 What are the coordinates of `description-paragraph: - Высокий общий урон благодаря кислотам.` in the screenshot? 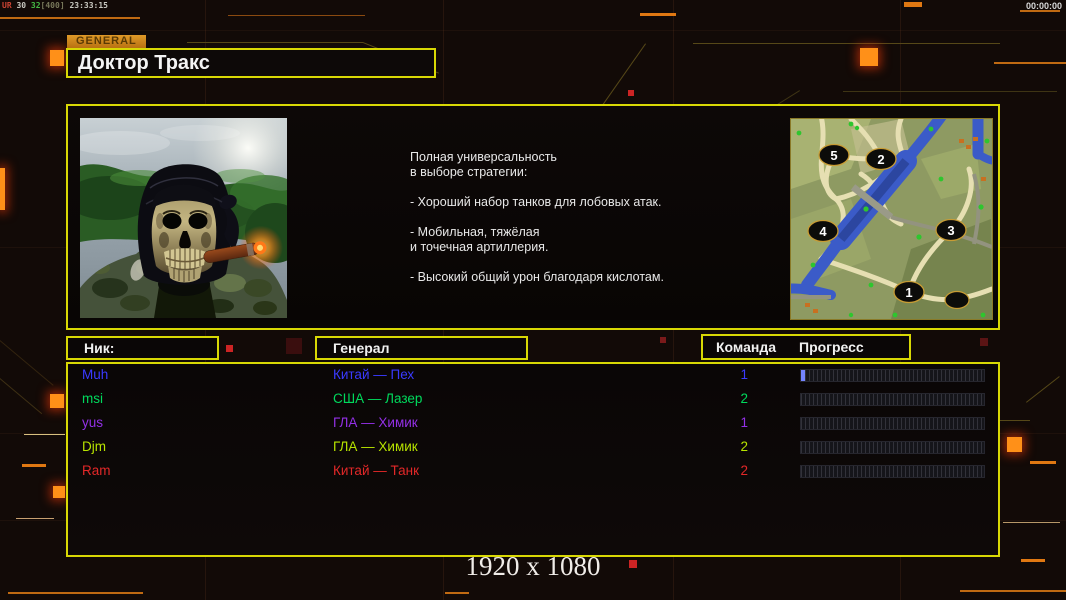 It's located at (537, 277).